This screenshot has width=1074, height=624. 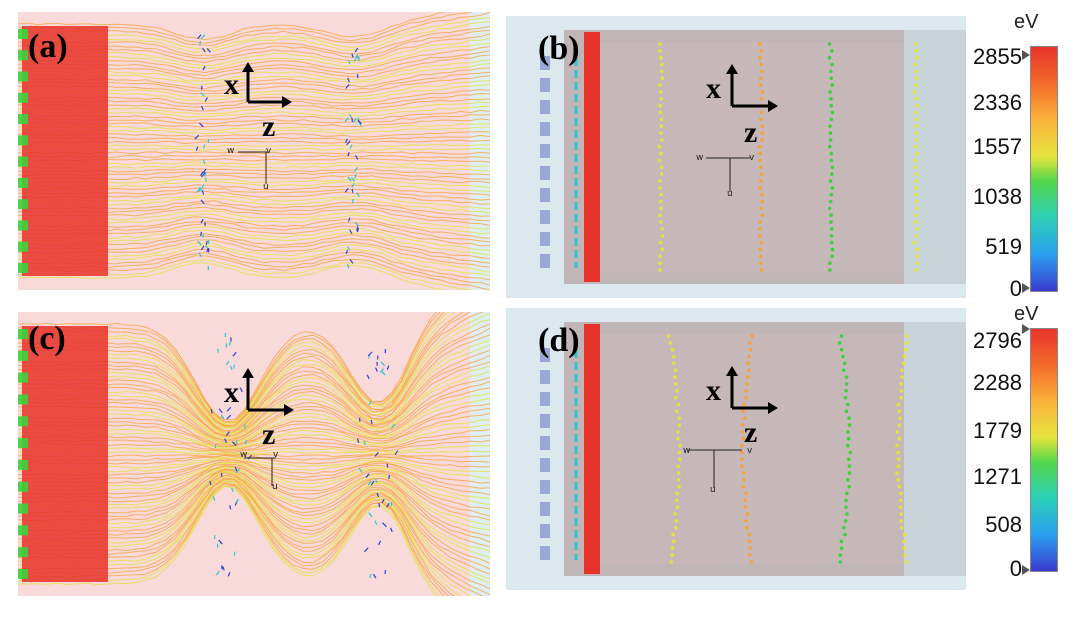 I want to click on uvw-triad-b, so click(x=728, y=174).